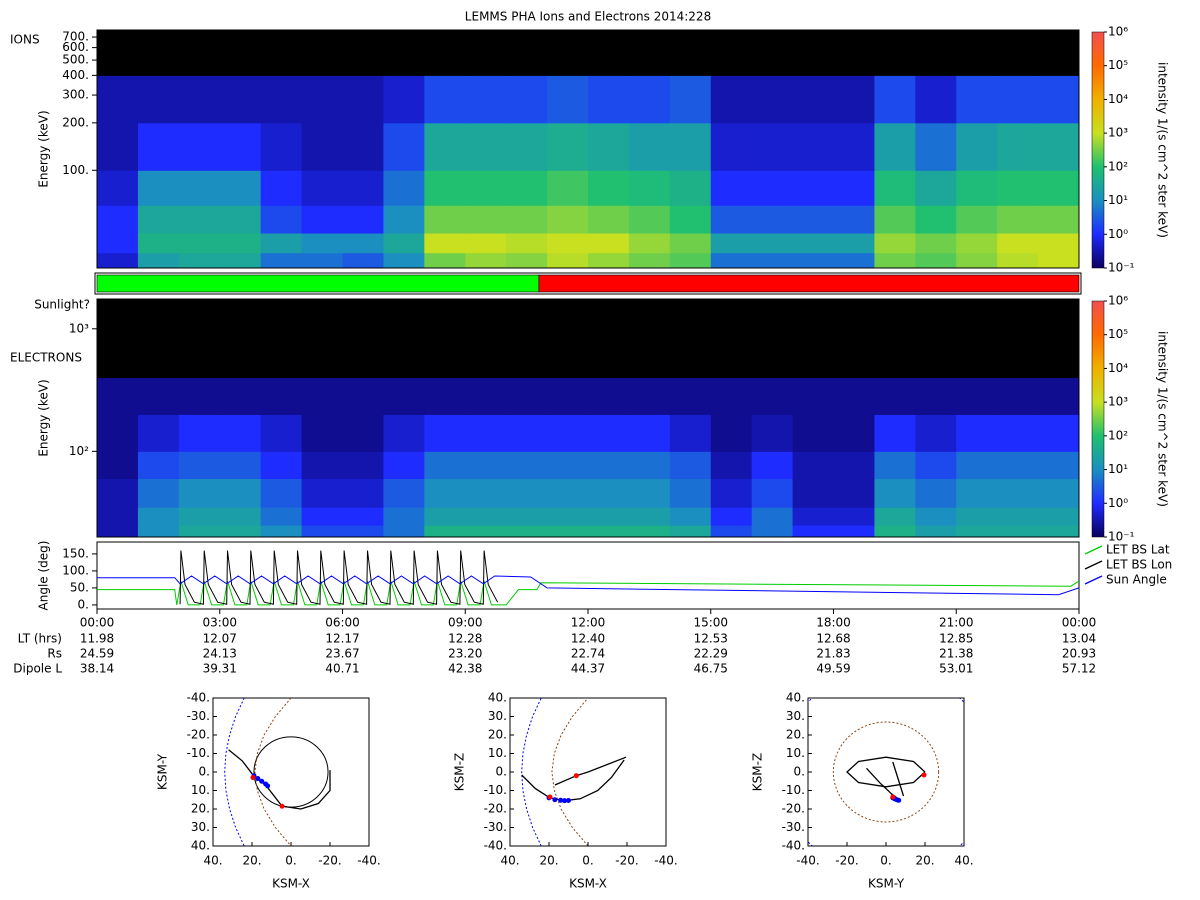 Image resolution: width=1200 pixels, height=900 pixels. I want to click on colorbar-tick-label: 10⁴, so click(1118, 99).